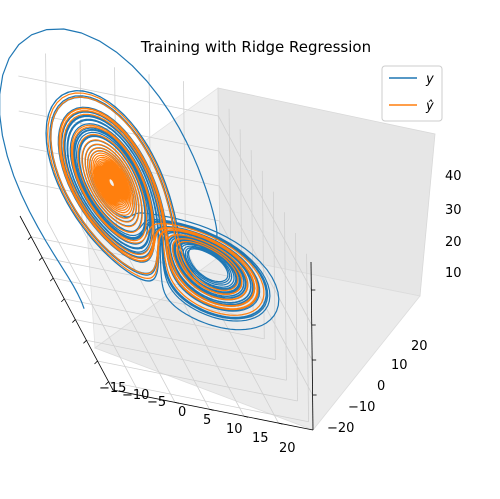  What do you see at coordinates (234, 429) in the screenshot?
I see `x-tick-label: 10` at bounding box center [234, 429].